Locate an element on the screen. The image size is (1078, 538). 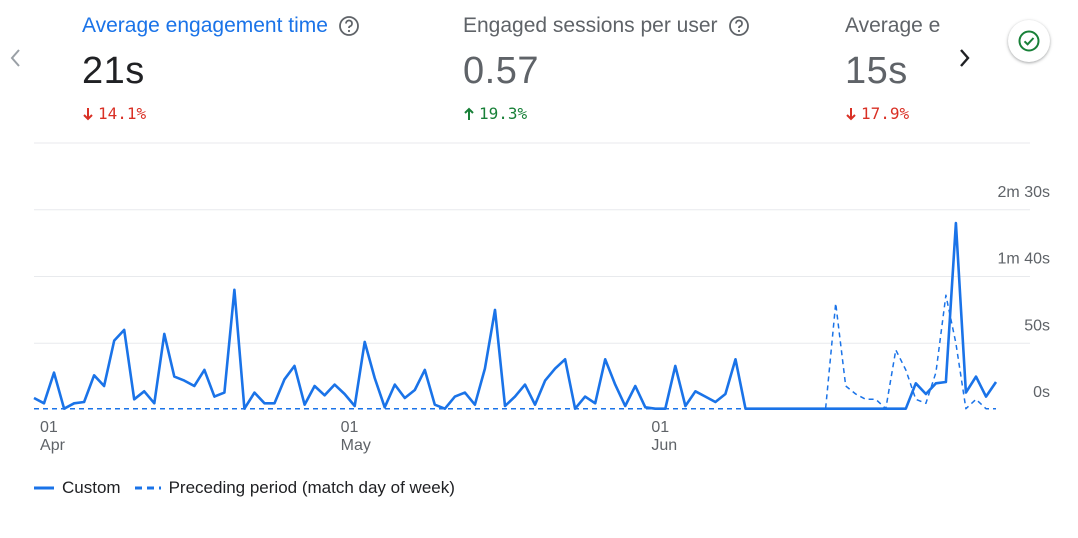
metric-title: Engaged sessions per user is located at coordinates (590, 25).